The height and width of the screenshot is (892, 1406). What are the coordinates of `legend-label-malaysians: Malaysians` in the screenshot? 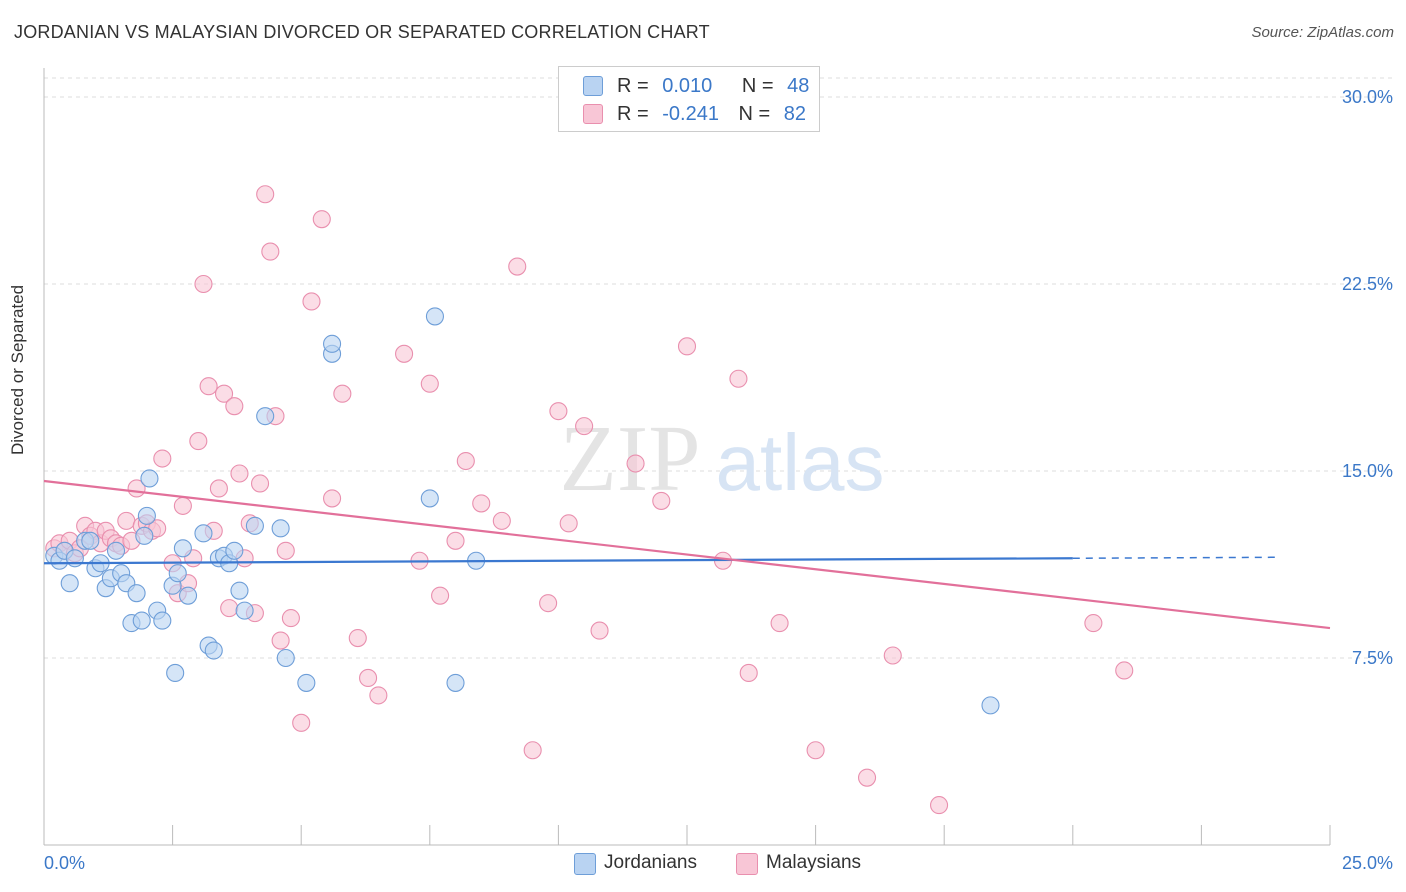 It's located at (814, 862).